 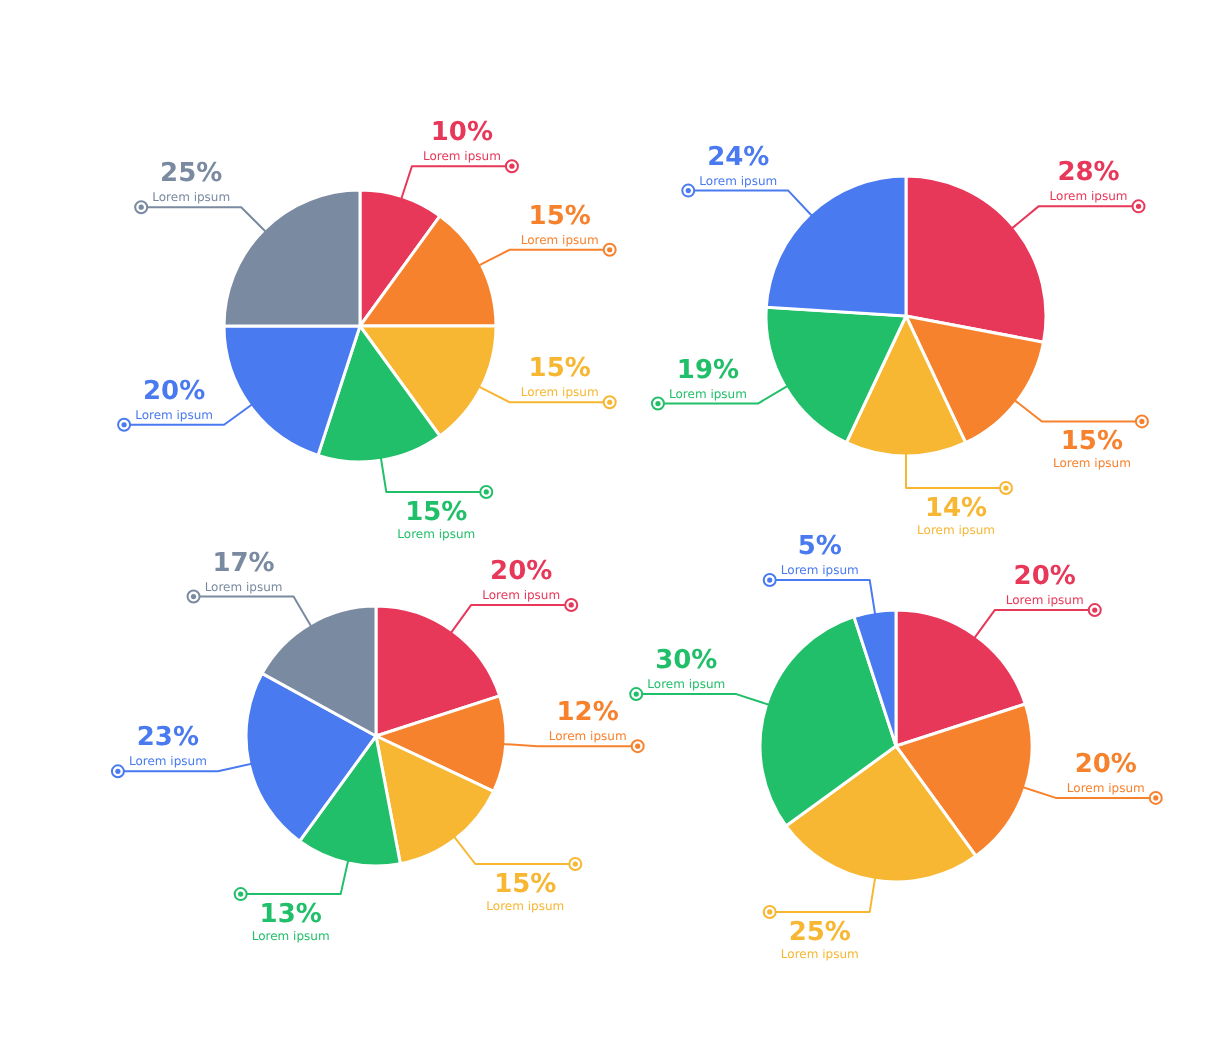 I want to click on data-label: 24%, so click(x=738, y=157).